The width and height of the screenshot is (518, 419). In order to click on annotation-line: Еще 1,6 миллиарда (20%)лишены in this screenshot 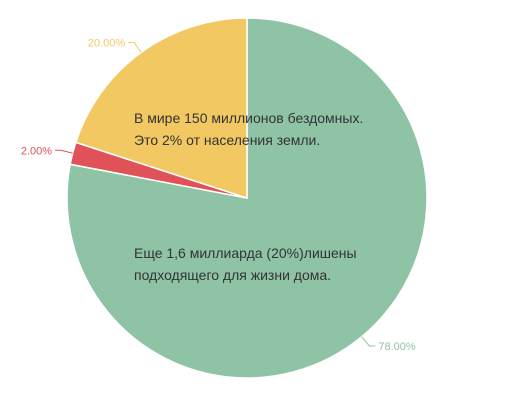, I will do `click(245, 253)`.